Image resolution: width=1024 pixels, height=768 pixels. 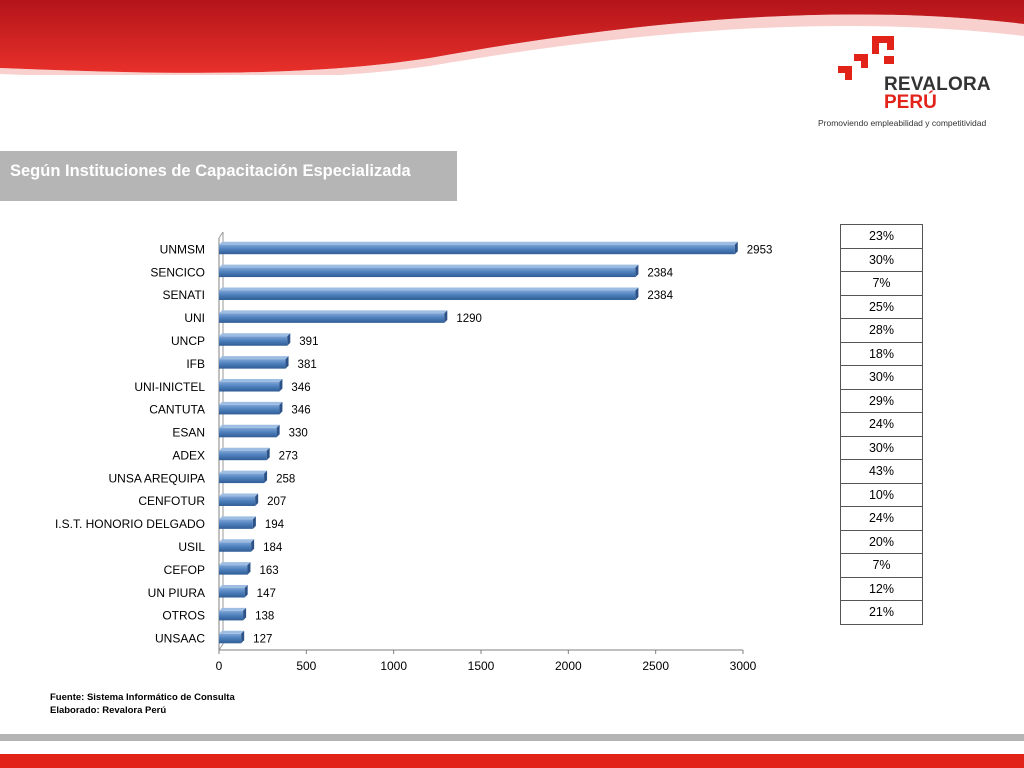 What do you see at coordinates (743, 666) in the screenshot?
I see `x-tick-label: 3000` at bounding box center [743, 666].